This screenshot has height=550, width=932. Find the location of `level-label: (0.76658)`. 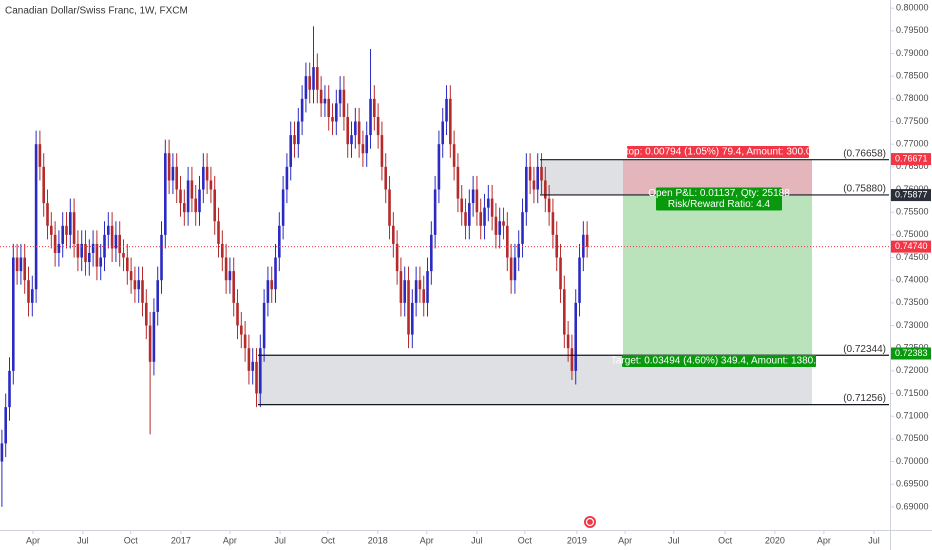

level-label: (0.76658) is located at coordinates (864, 153).